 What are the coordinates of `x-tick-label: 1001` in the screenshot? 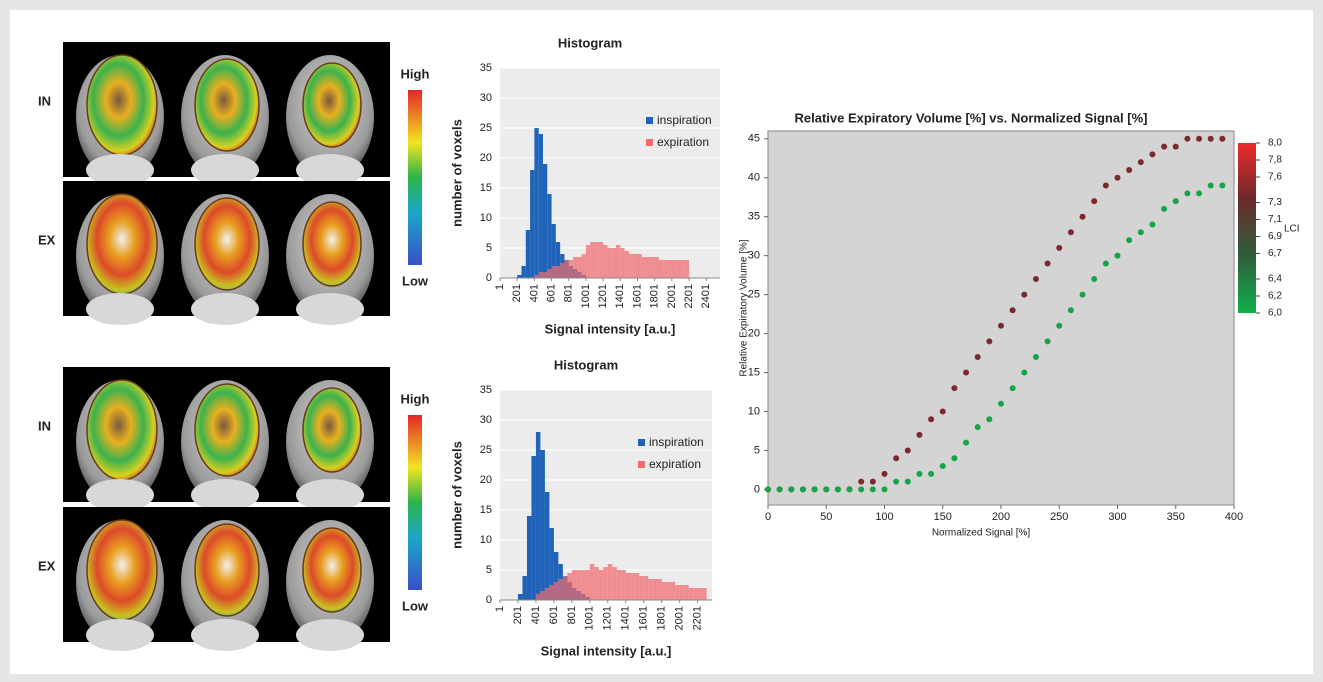 It's located at (590, 618).